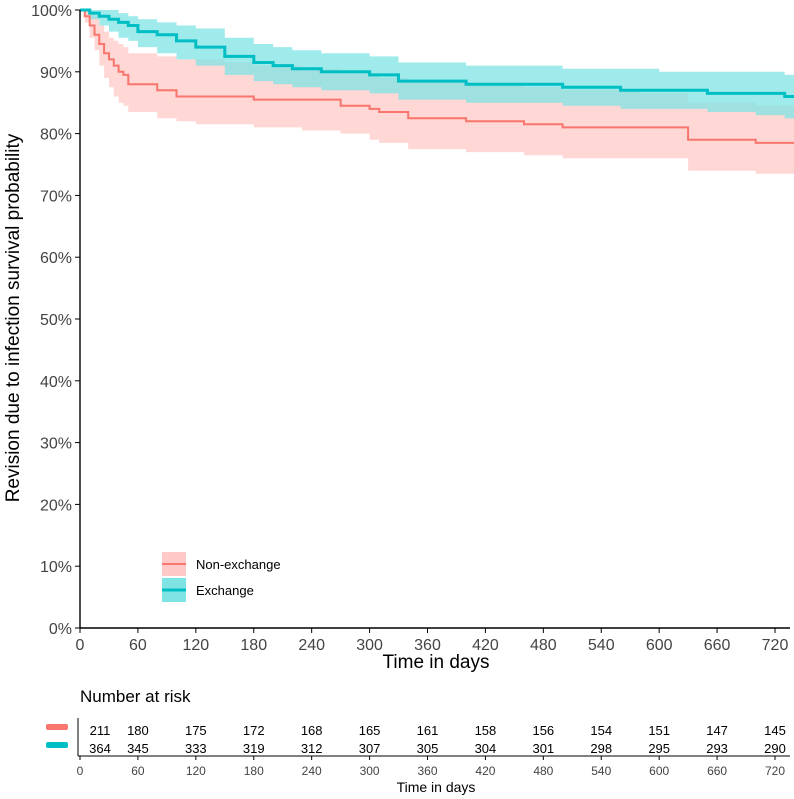 The width and height of the screenshot is (794, 799). I want to click on risk-count: 180, so click(138, 730).